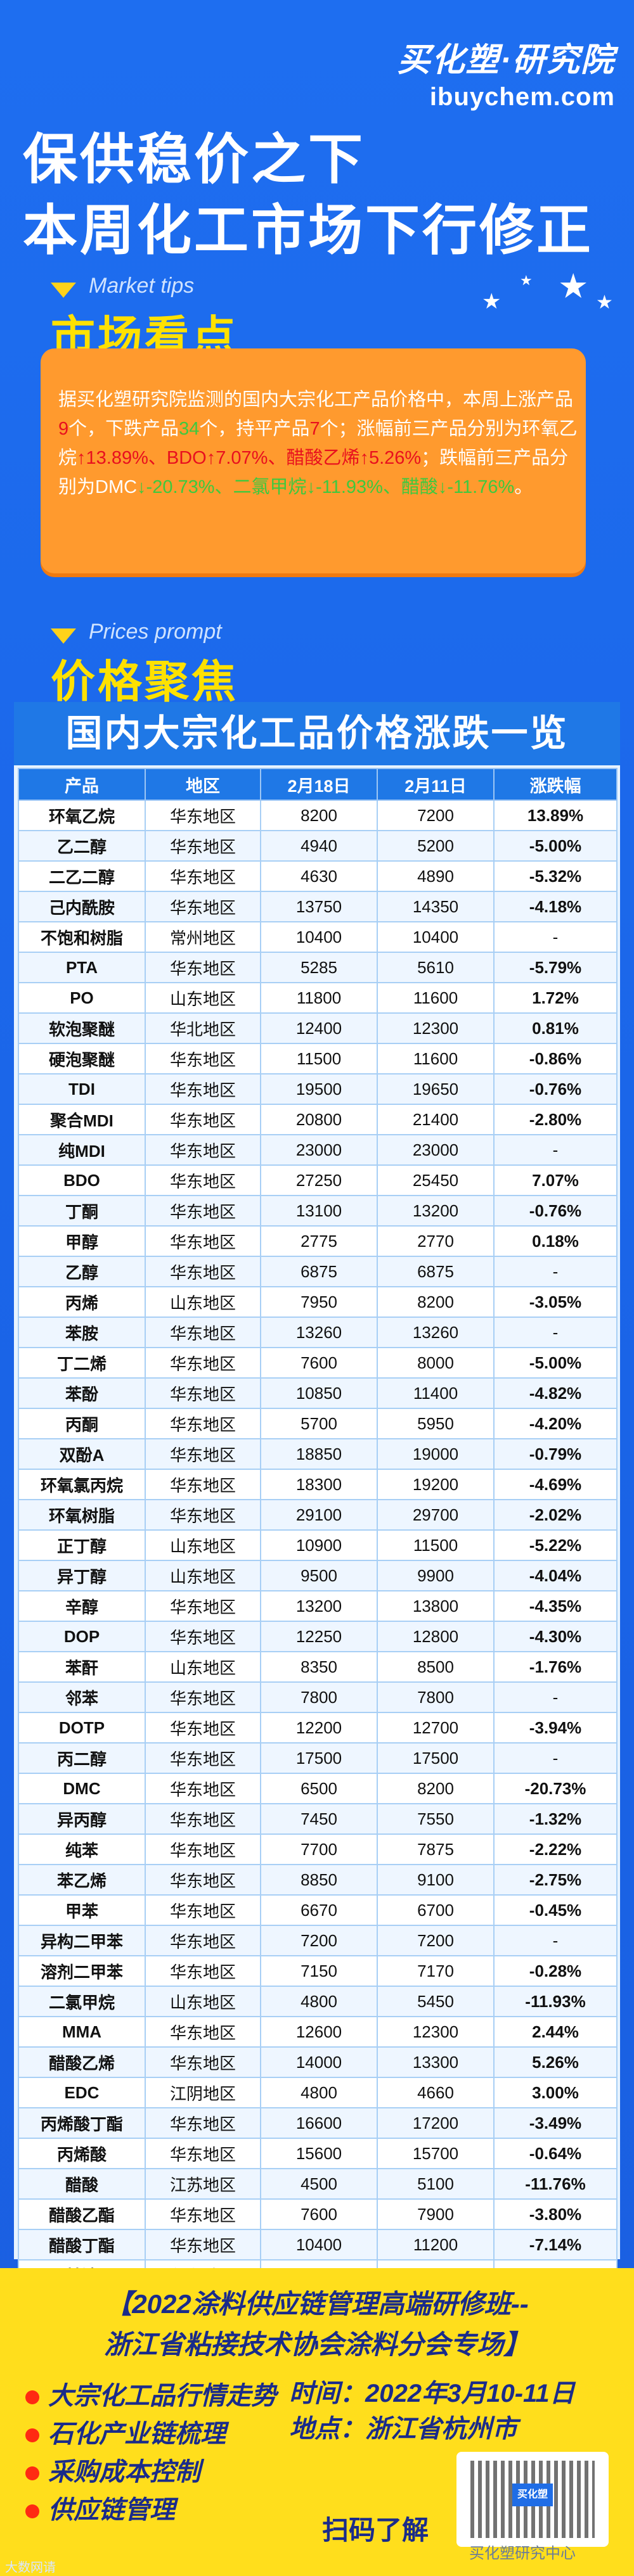 This screenshot has height=2576, width=634. What do you see at coordinates (604, 303) in the screenshot?
I see `star-icon: ★` at bounding box center [604, 303].